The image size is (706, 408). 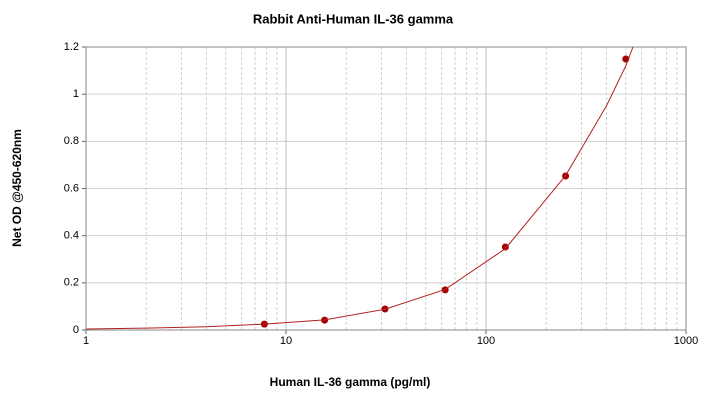 What do you see at coordinates (686, 341) in the screenshot?
I see `x-tick-label: 1000` at bounding box center [686, 341].